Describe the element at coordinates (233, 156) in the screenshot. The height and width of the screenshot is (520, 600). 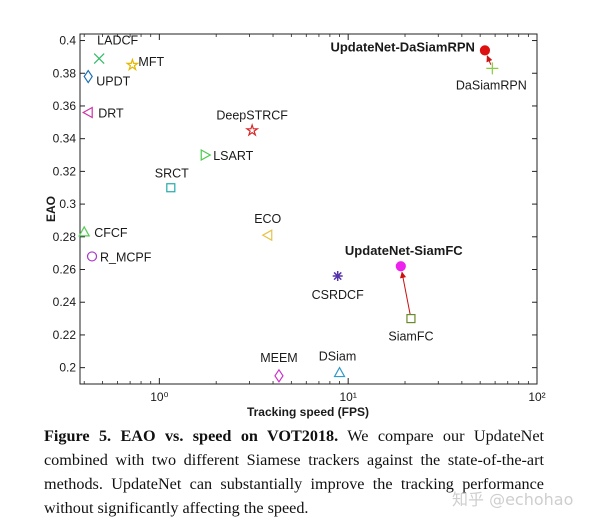
I see `lsart-label: LSART` at that location.